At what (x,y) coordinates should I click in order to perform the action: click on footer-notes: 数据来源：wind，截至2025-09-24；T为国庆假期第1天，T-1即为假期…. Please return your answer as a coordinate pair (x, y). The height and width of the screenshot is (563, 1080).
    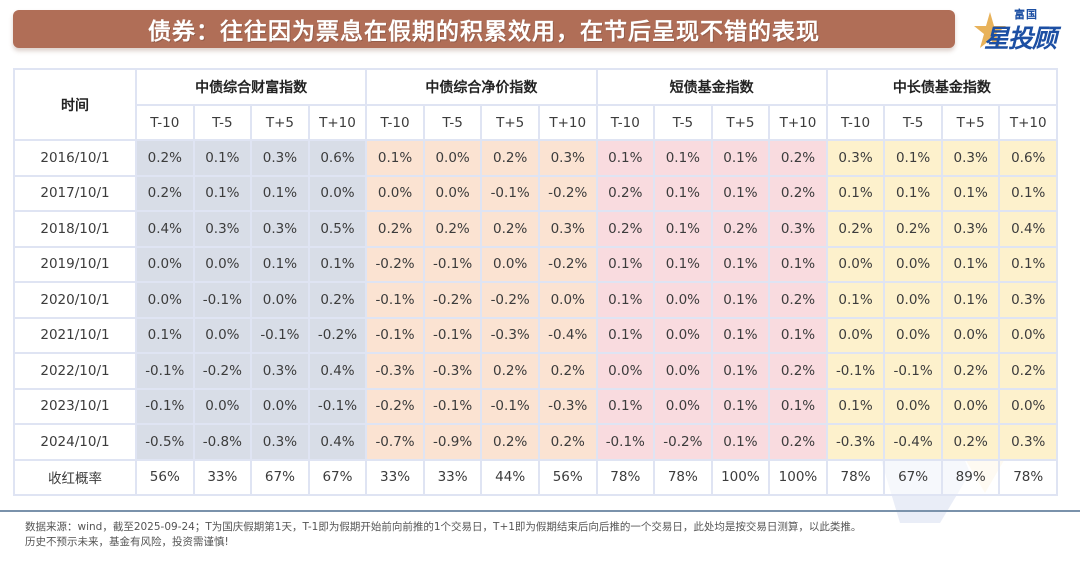
    Looking at the image, I should click on (550, 535).